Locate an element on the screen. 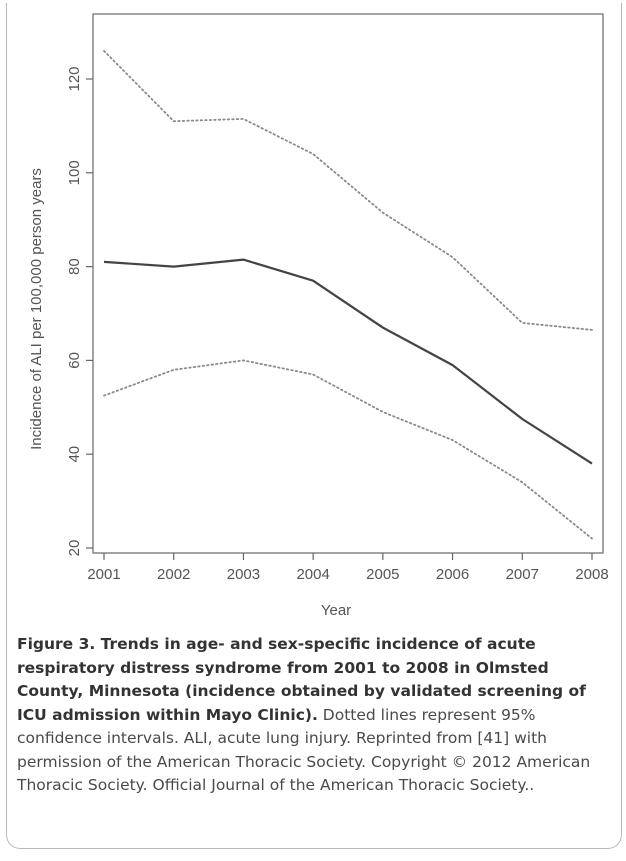 The width and height of the screenshot is (626, 861). x-tick-label: 2004 is located at coordinates (312, 574).